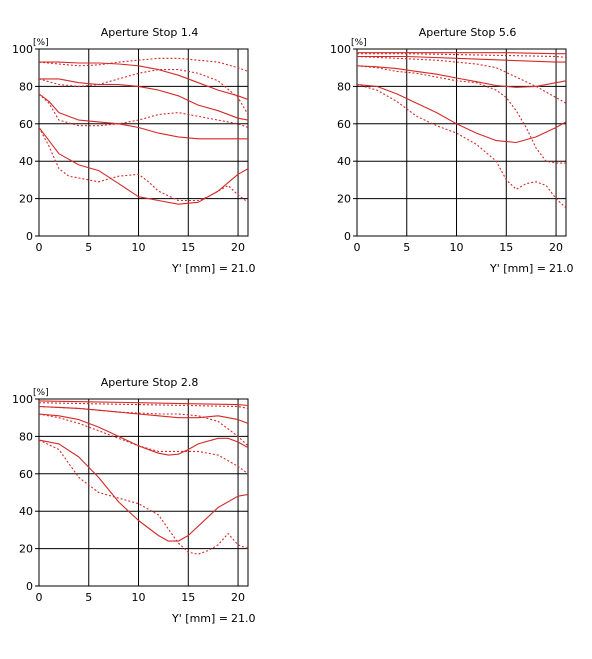  What do you see at coordinates (150, 32) in the screenshot?
I see `chart-title: Aperture Stop 1.4` at bounding box center [150, 32].